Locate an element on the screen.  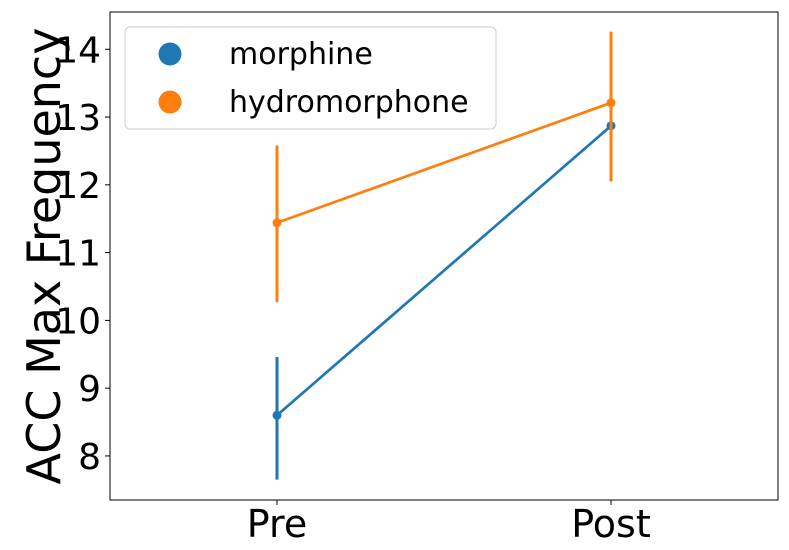
x-tick-label: Pre is located at coordinates (277, 524).